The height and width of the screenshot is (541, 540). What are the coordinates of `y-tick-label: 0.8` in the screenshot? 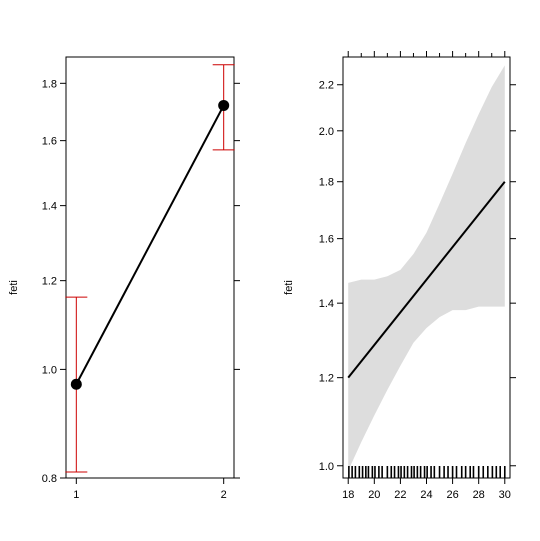 It's located at (49, 479).